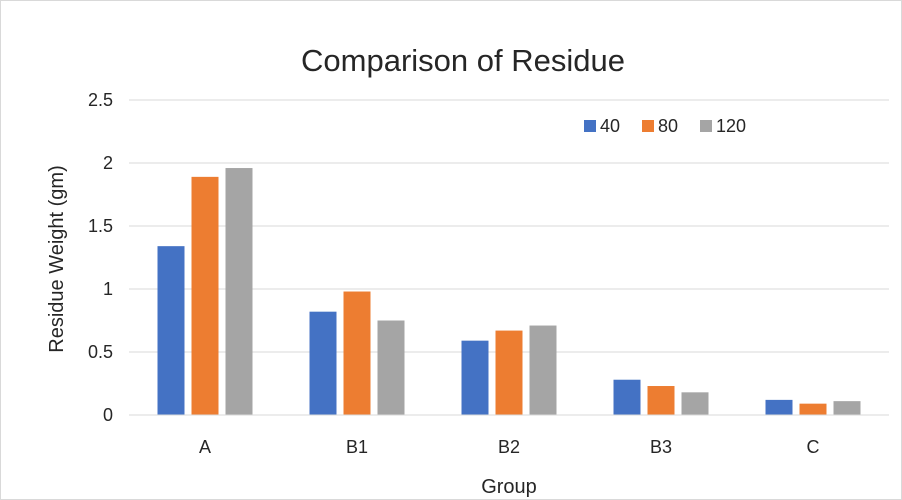  Describe the element at coordinates (813, 447) in the screenshot. I see `x-tick-label: C` at that location.